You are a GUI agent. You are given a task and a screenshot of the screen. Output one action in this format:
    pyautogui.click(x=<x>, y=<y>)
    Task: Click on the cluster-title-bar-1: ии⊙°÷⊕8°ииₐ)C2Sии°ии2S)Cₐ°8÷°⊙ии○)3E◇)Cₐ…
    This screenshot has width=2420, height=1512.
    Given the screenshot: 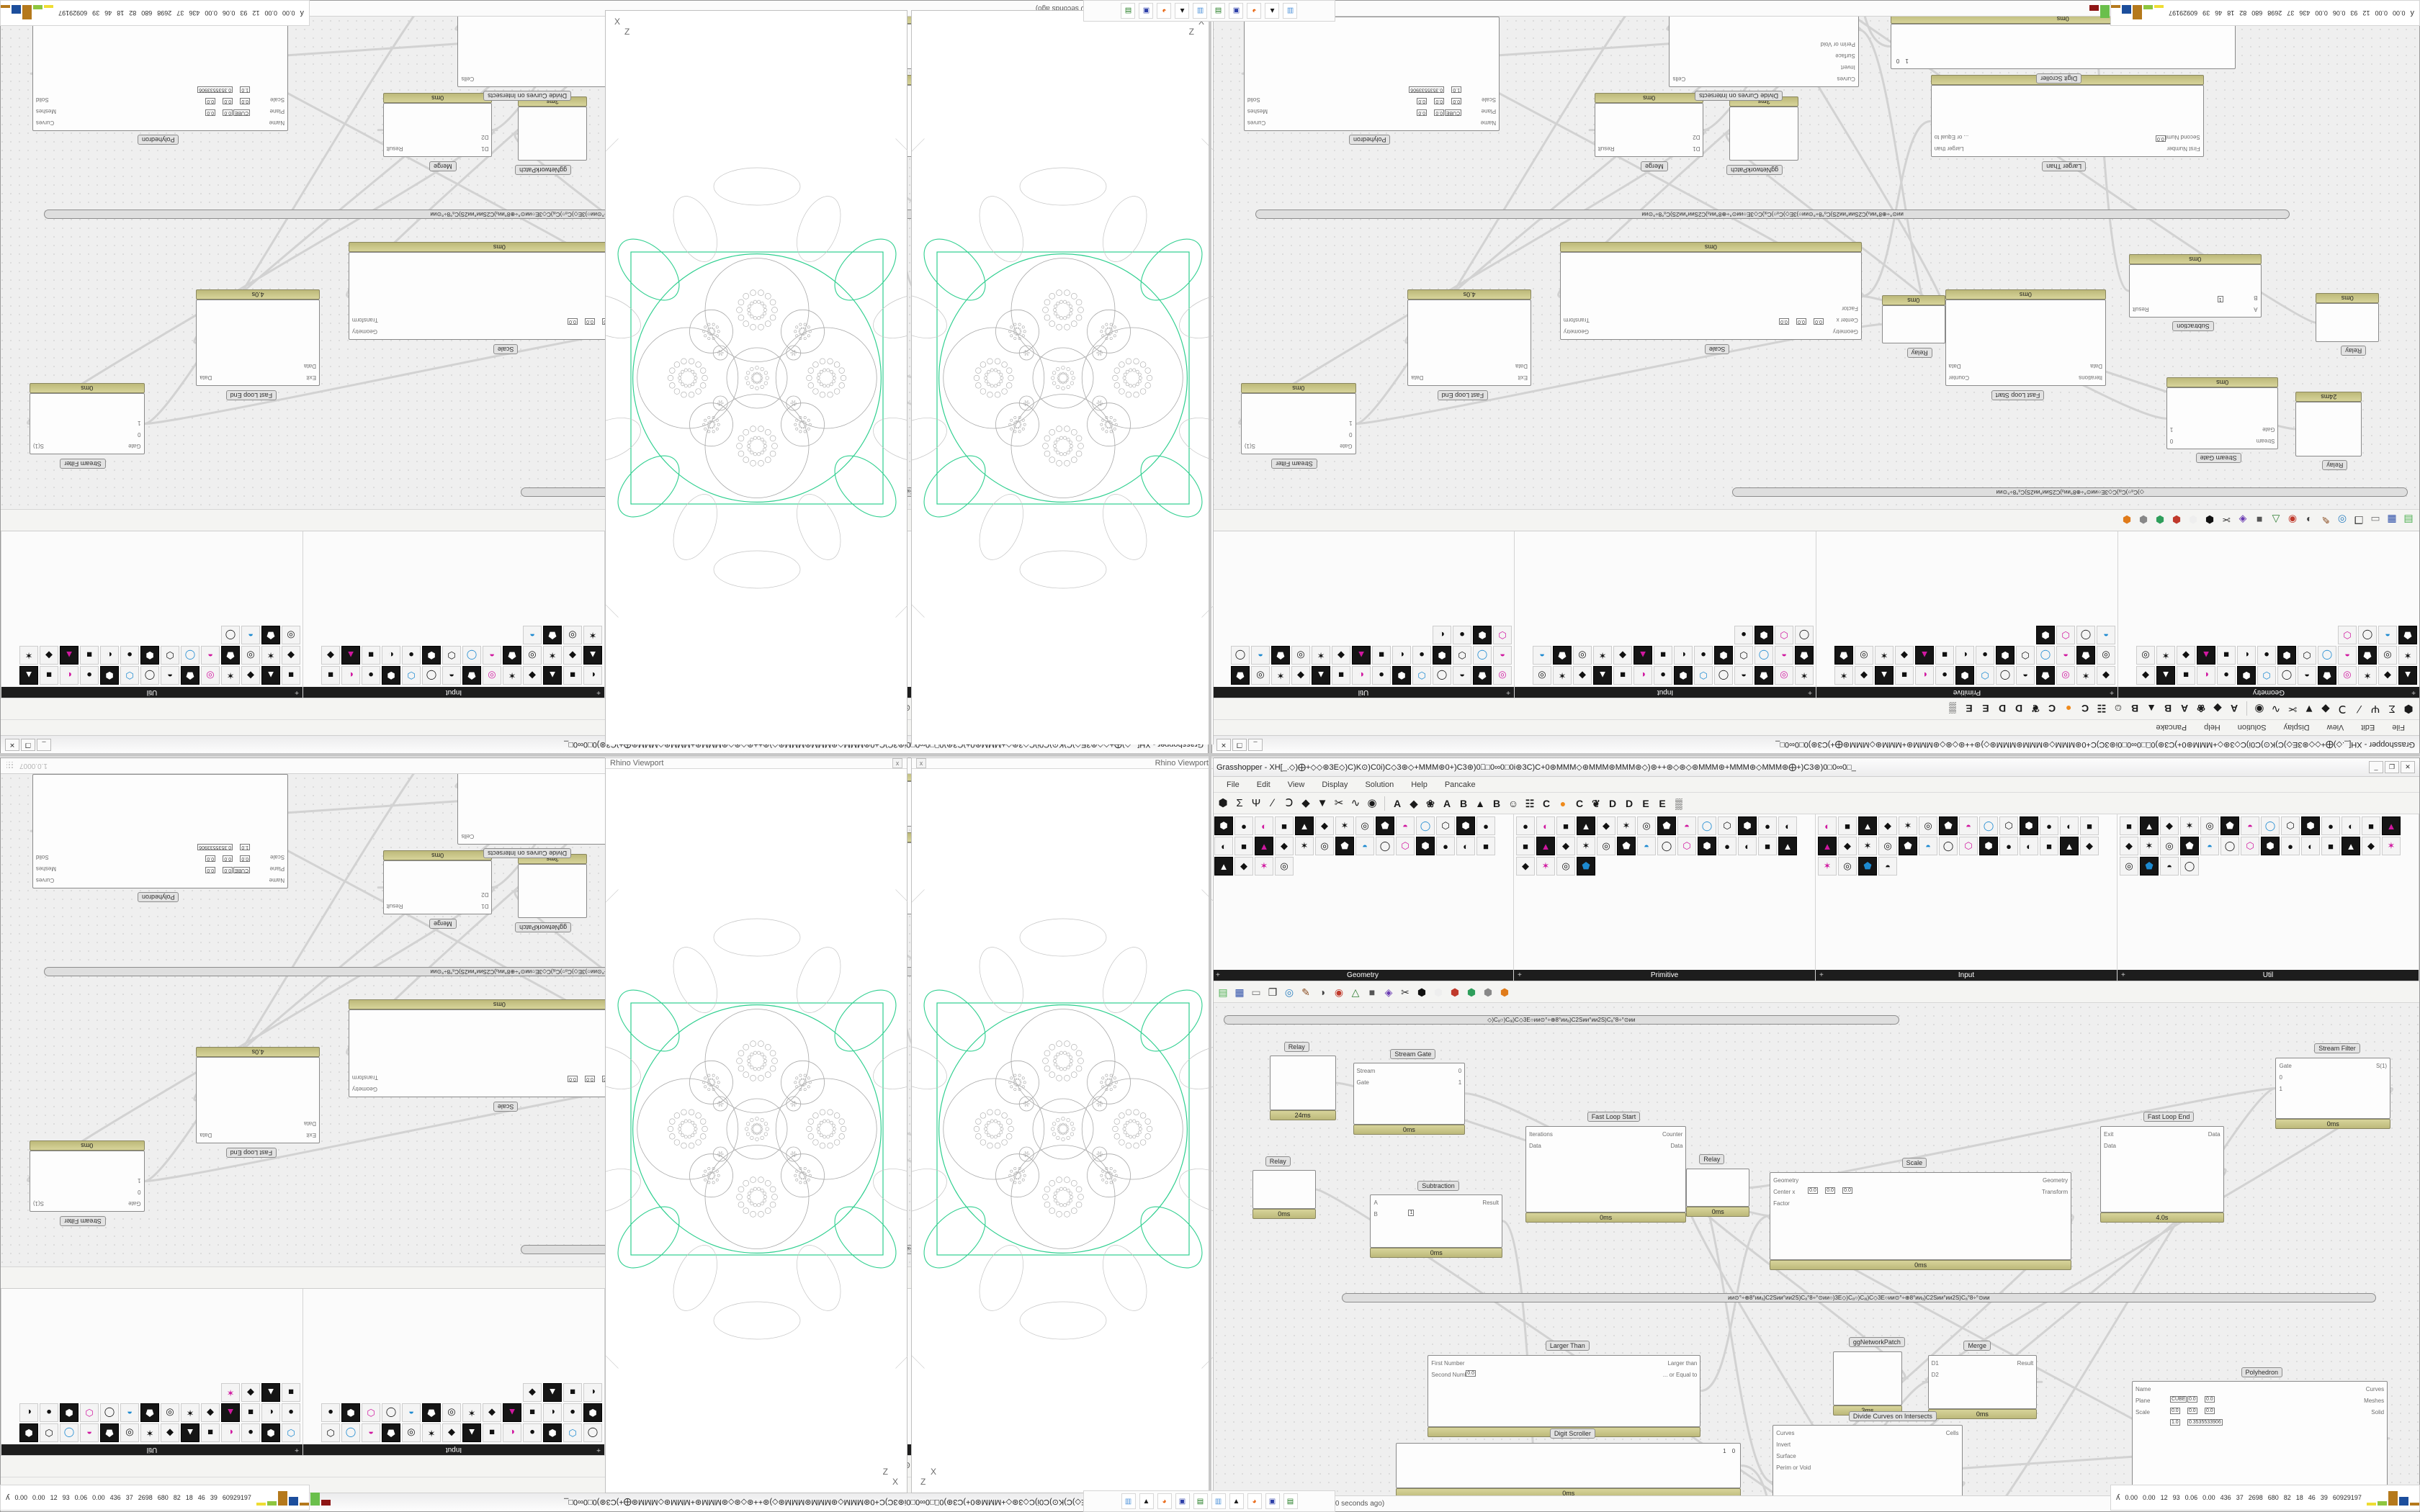 What is the action you would take?
    pyautogui.click(x=1859, y=1298)
    